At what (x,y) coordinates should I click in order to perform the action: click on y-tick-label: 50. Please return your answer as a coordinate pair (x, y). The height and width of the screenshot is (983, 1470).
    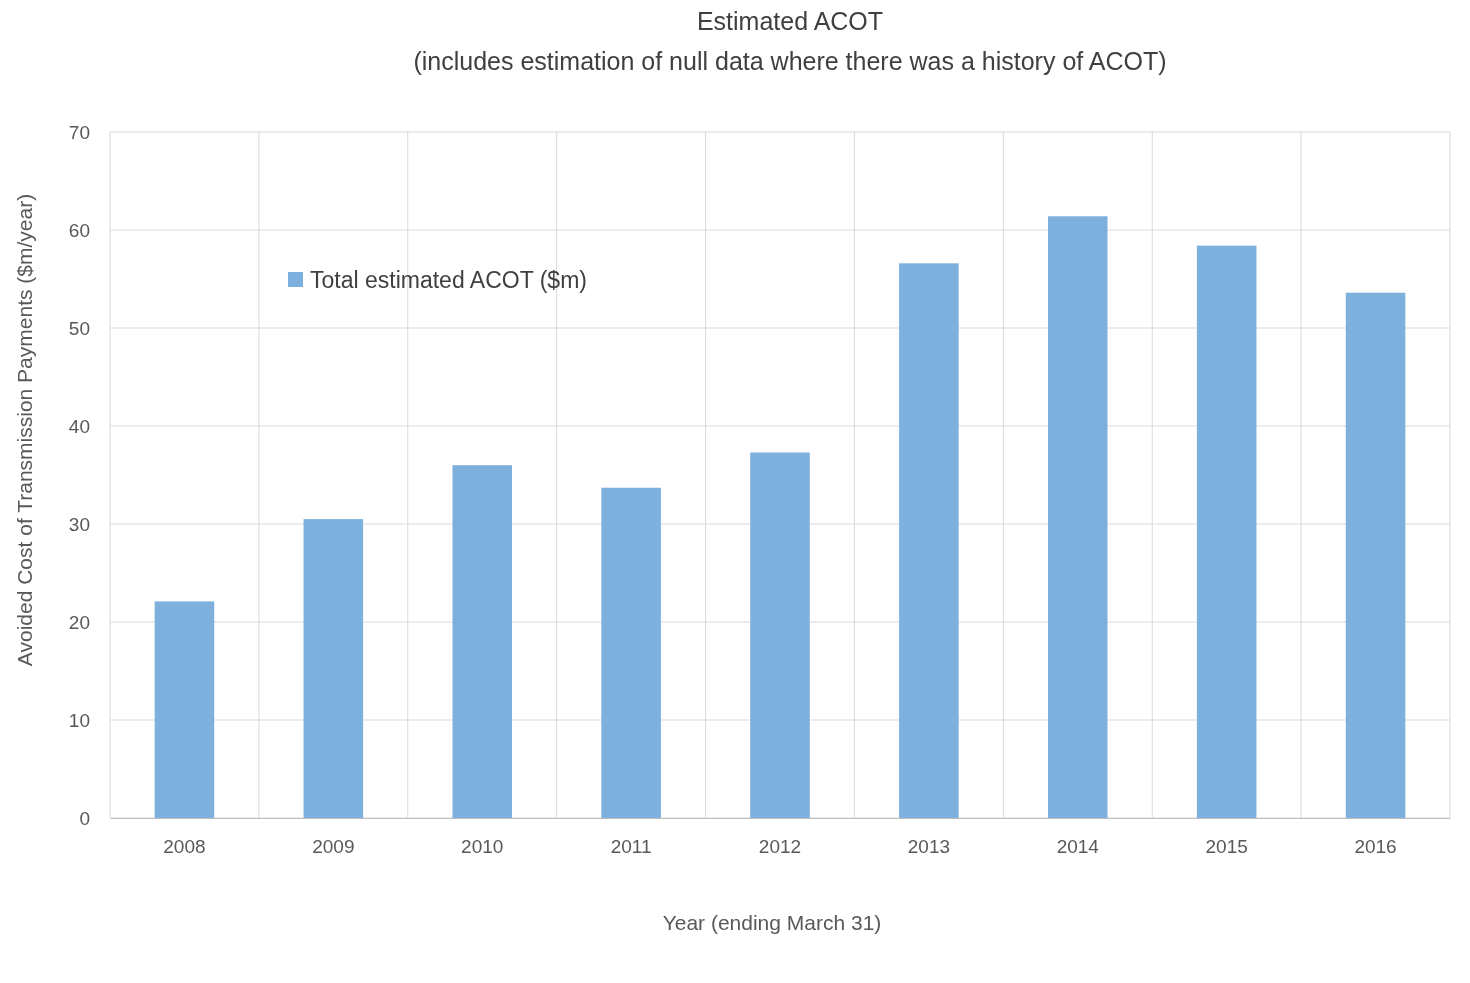
    Looking at the image, I should click on (79, 328).